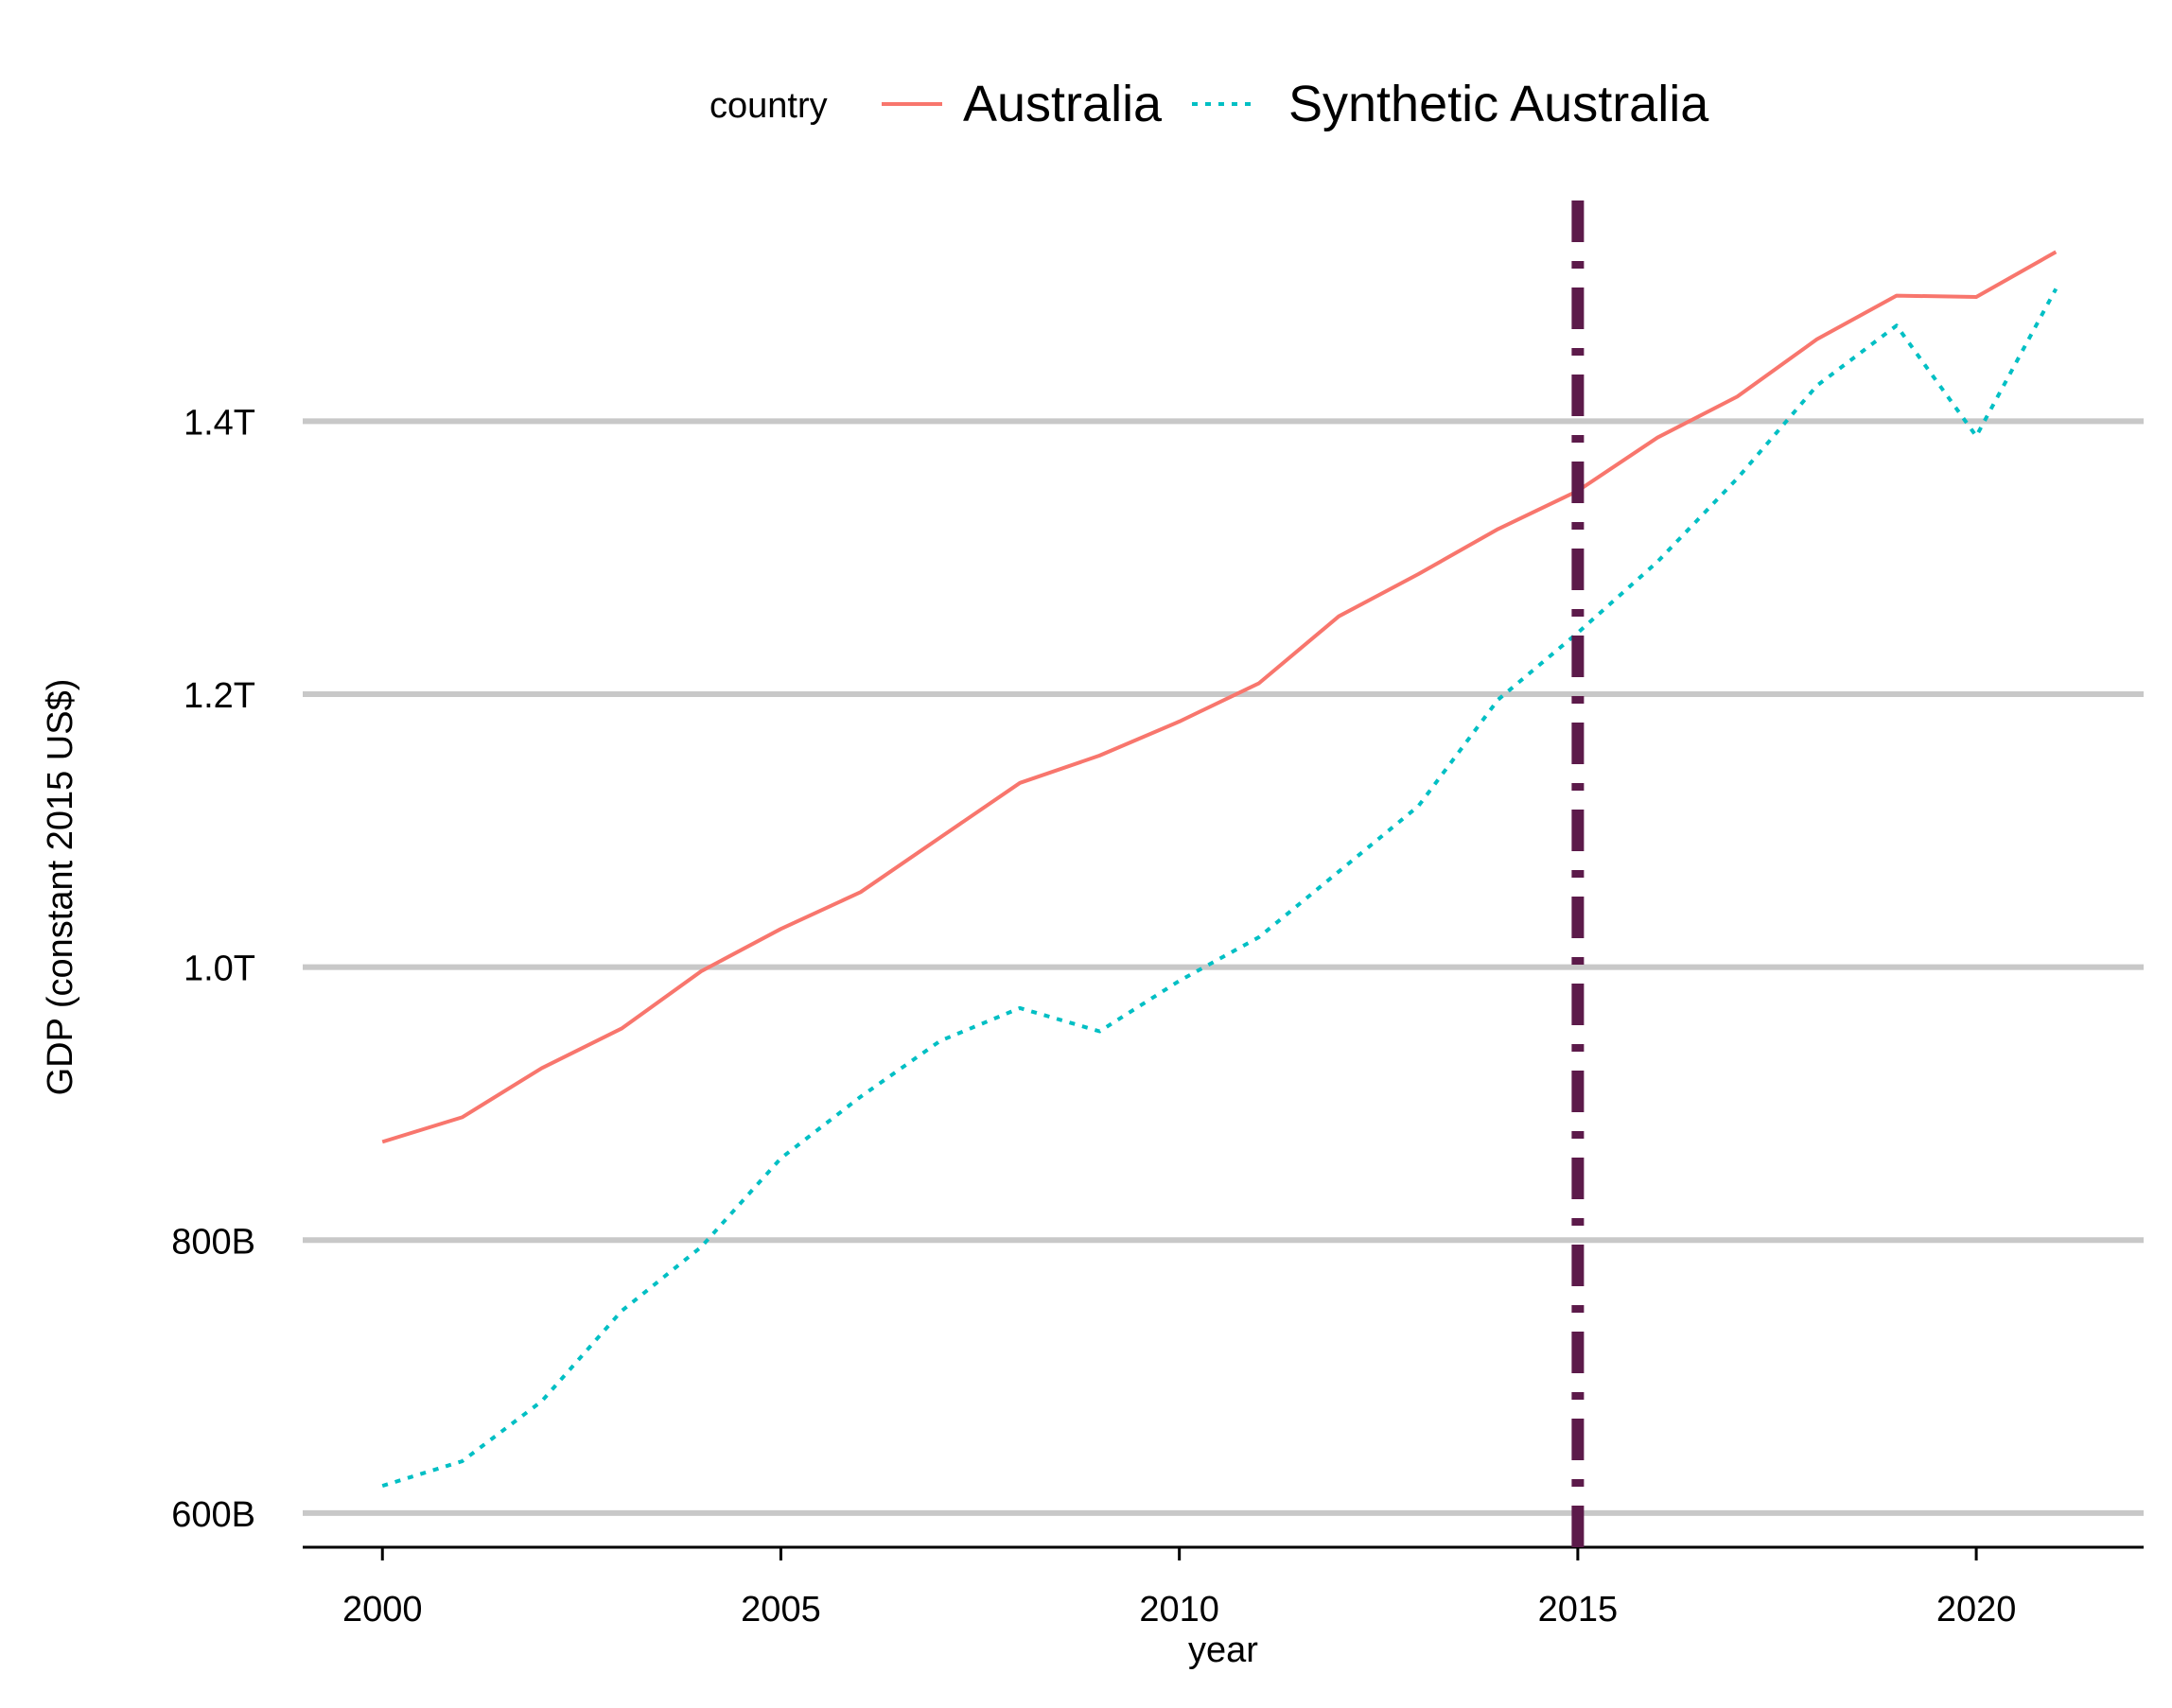  I want to click on legend-label: Synthetic Australia, so click(1498, 104).